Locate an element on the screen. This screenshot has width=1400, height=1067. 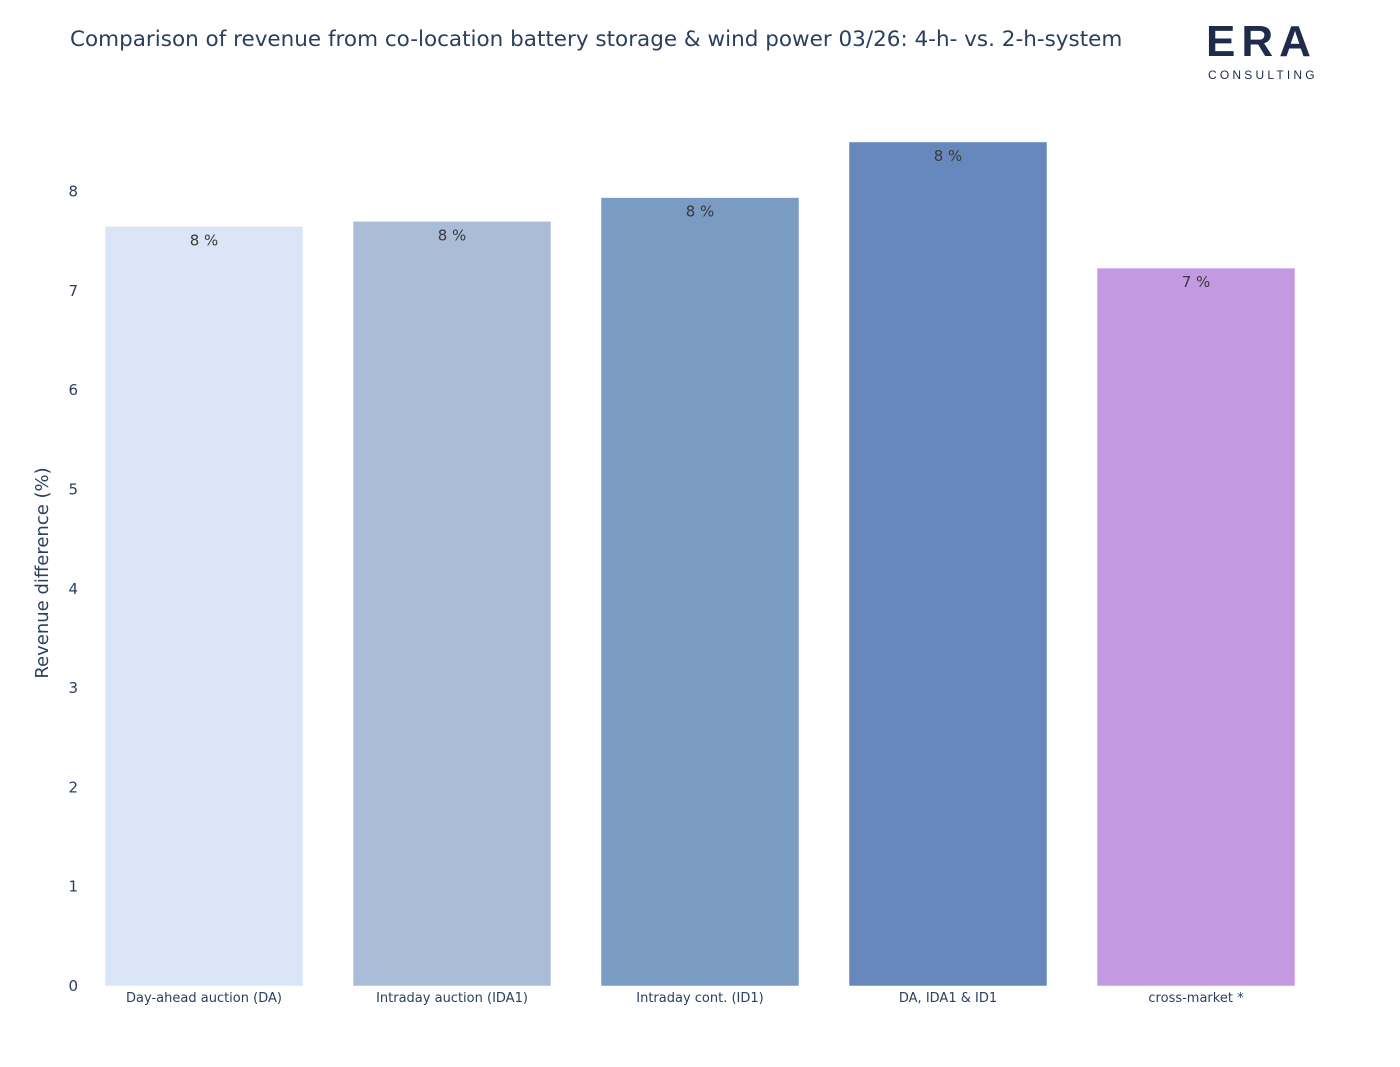
x-tick-label: Day-ahead auction (DA) is located at coordinates (204, 998).